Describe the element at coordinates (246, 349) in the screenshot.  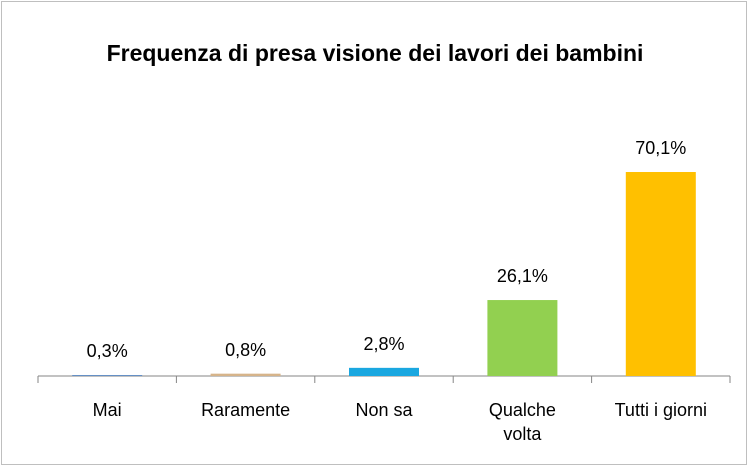
I see `value-label: 0,8%` at that location.